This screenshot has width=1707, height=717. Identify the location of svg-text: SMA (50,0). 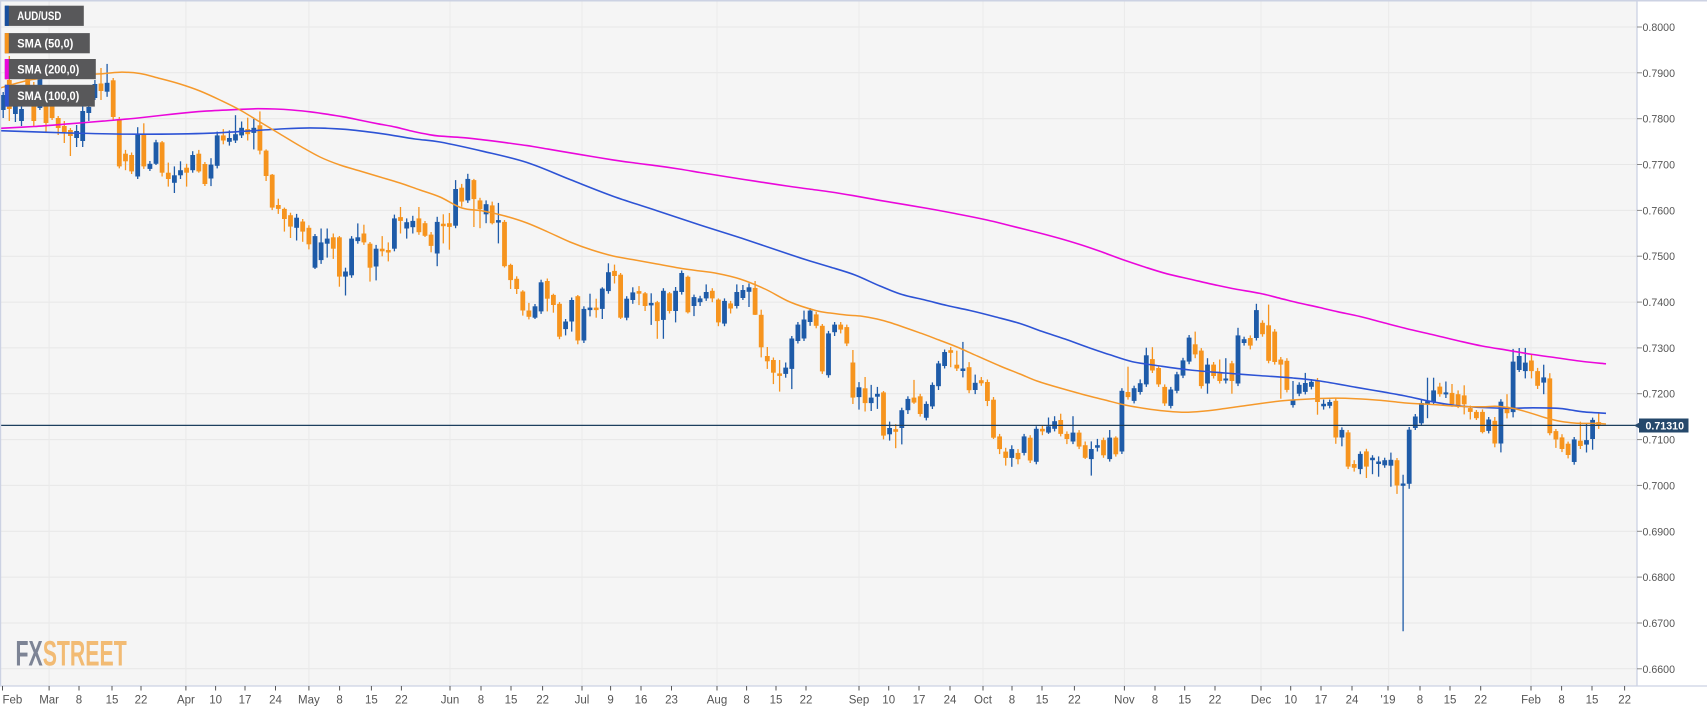
(45, 45).